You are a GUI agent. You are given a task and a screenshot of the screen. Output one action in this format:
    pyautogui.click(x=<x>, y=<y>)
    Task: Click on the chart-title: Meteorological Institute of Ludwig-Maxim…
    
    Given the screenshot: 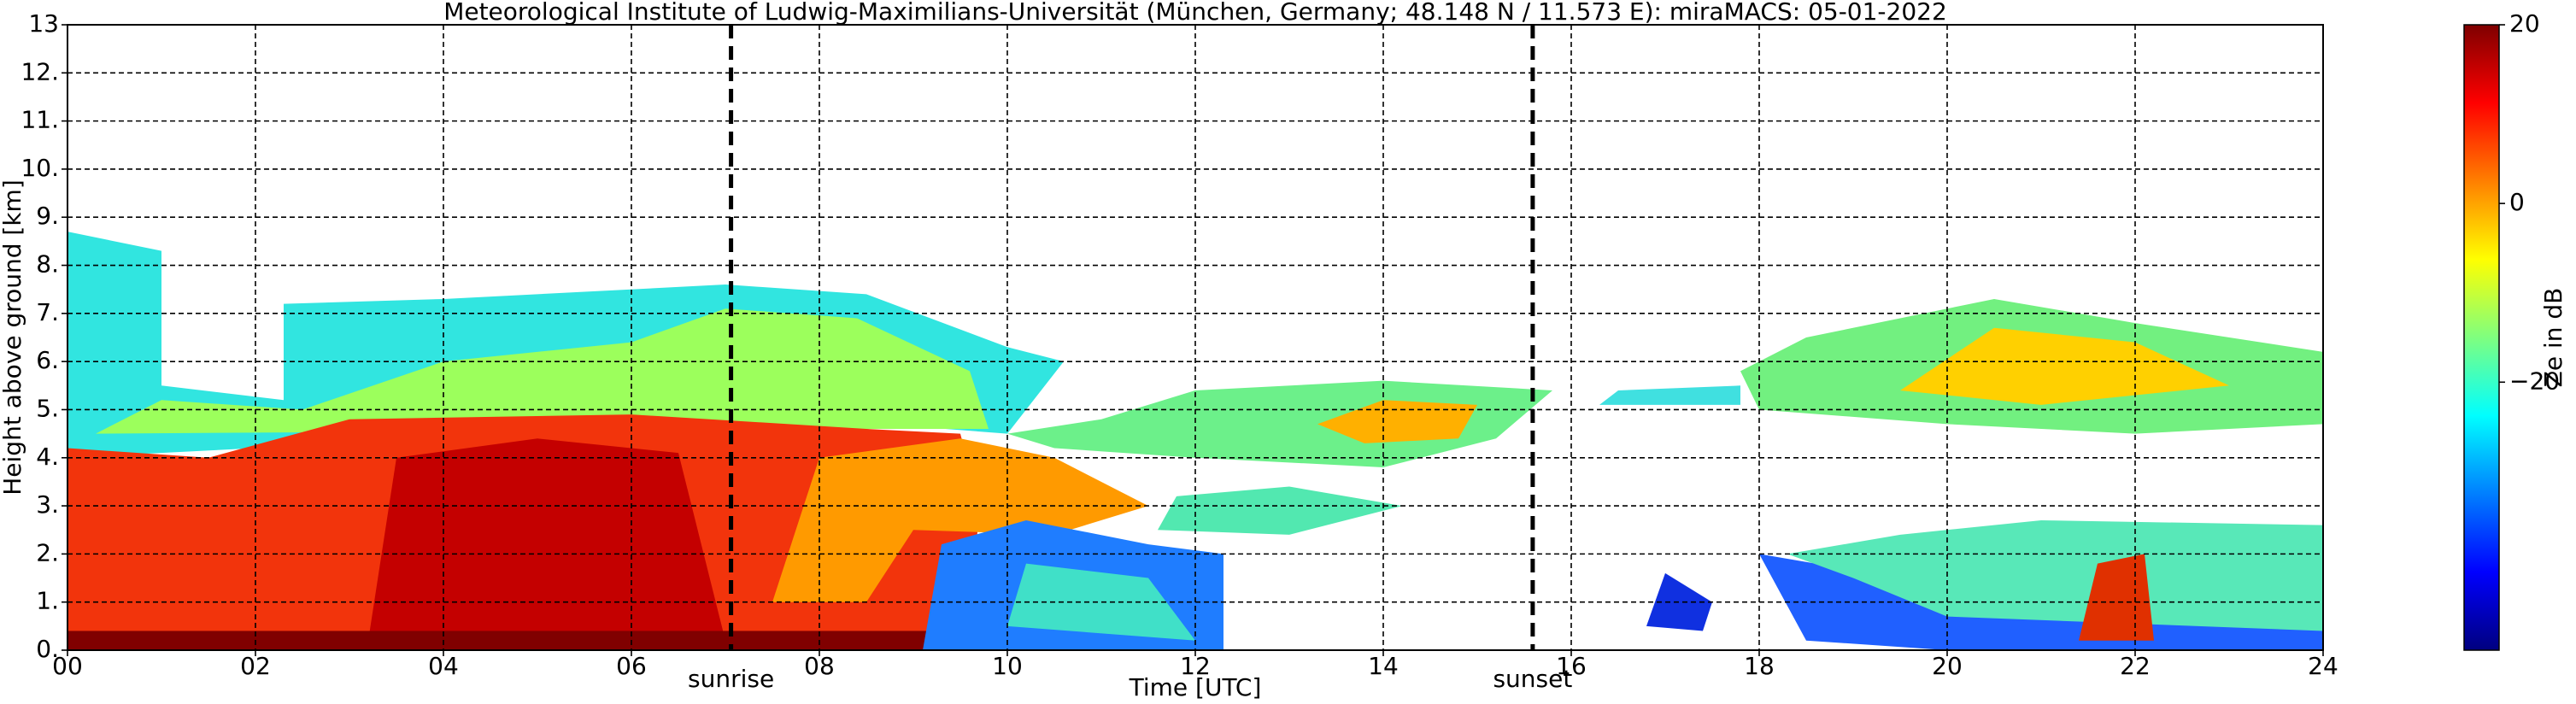 What is the action you would take?
    pyautogui.click(x=1195, y=13)
    